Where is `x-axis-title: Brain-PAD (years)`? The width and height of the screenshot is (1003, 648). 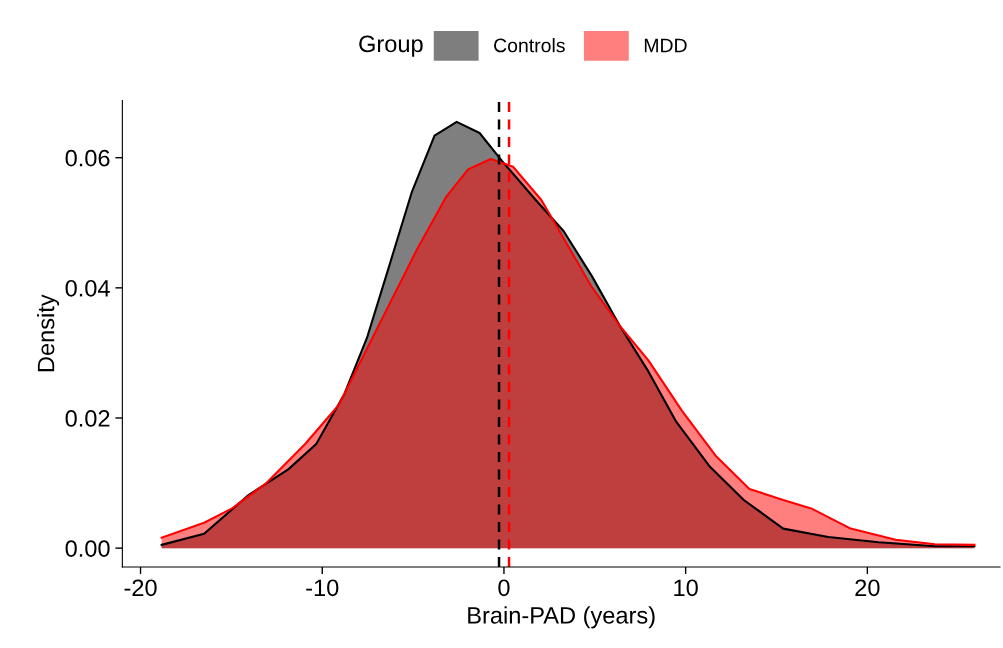 x-axis-title: Brain-PAD (years) is located at coordinates (561, 617).